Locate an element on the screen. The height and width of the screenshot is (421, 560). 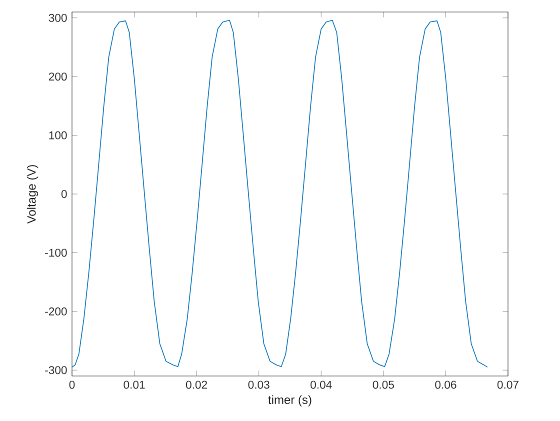
y-tick-label: 200 is located at coordinates (57, 76).